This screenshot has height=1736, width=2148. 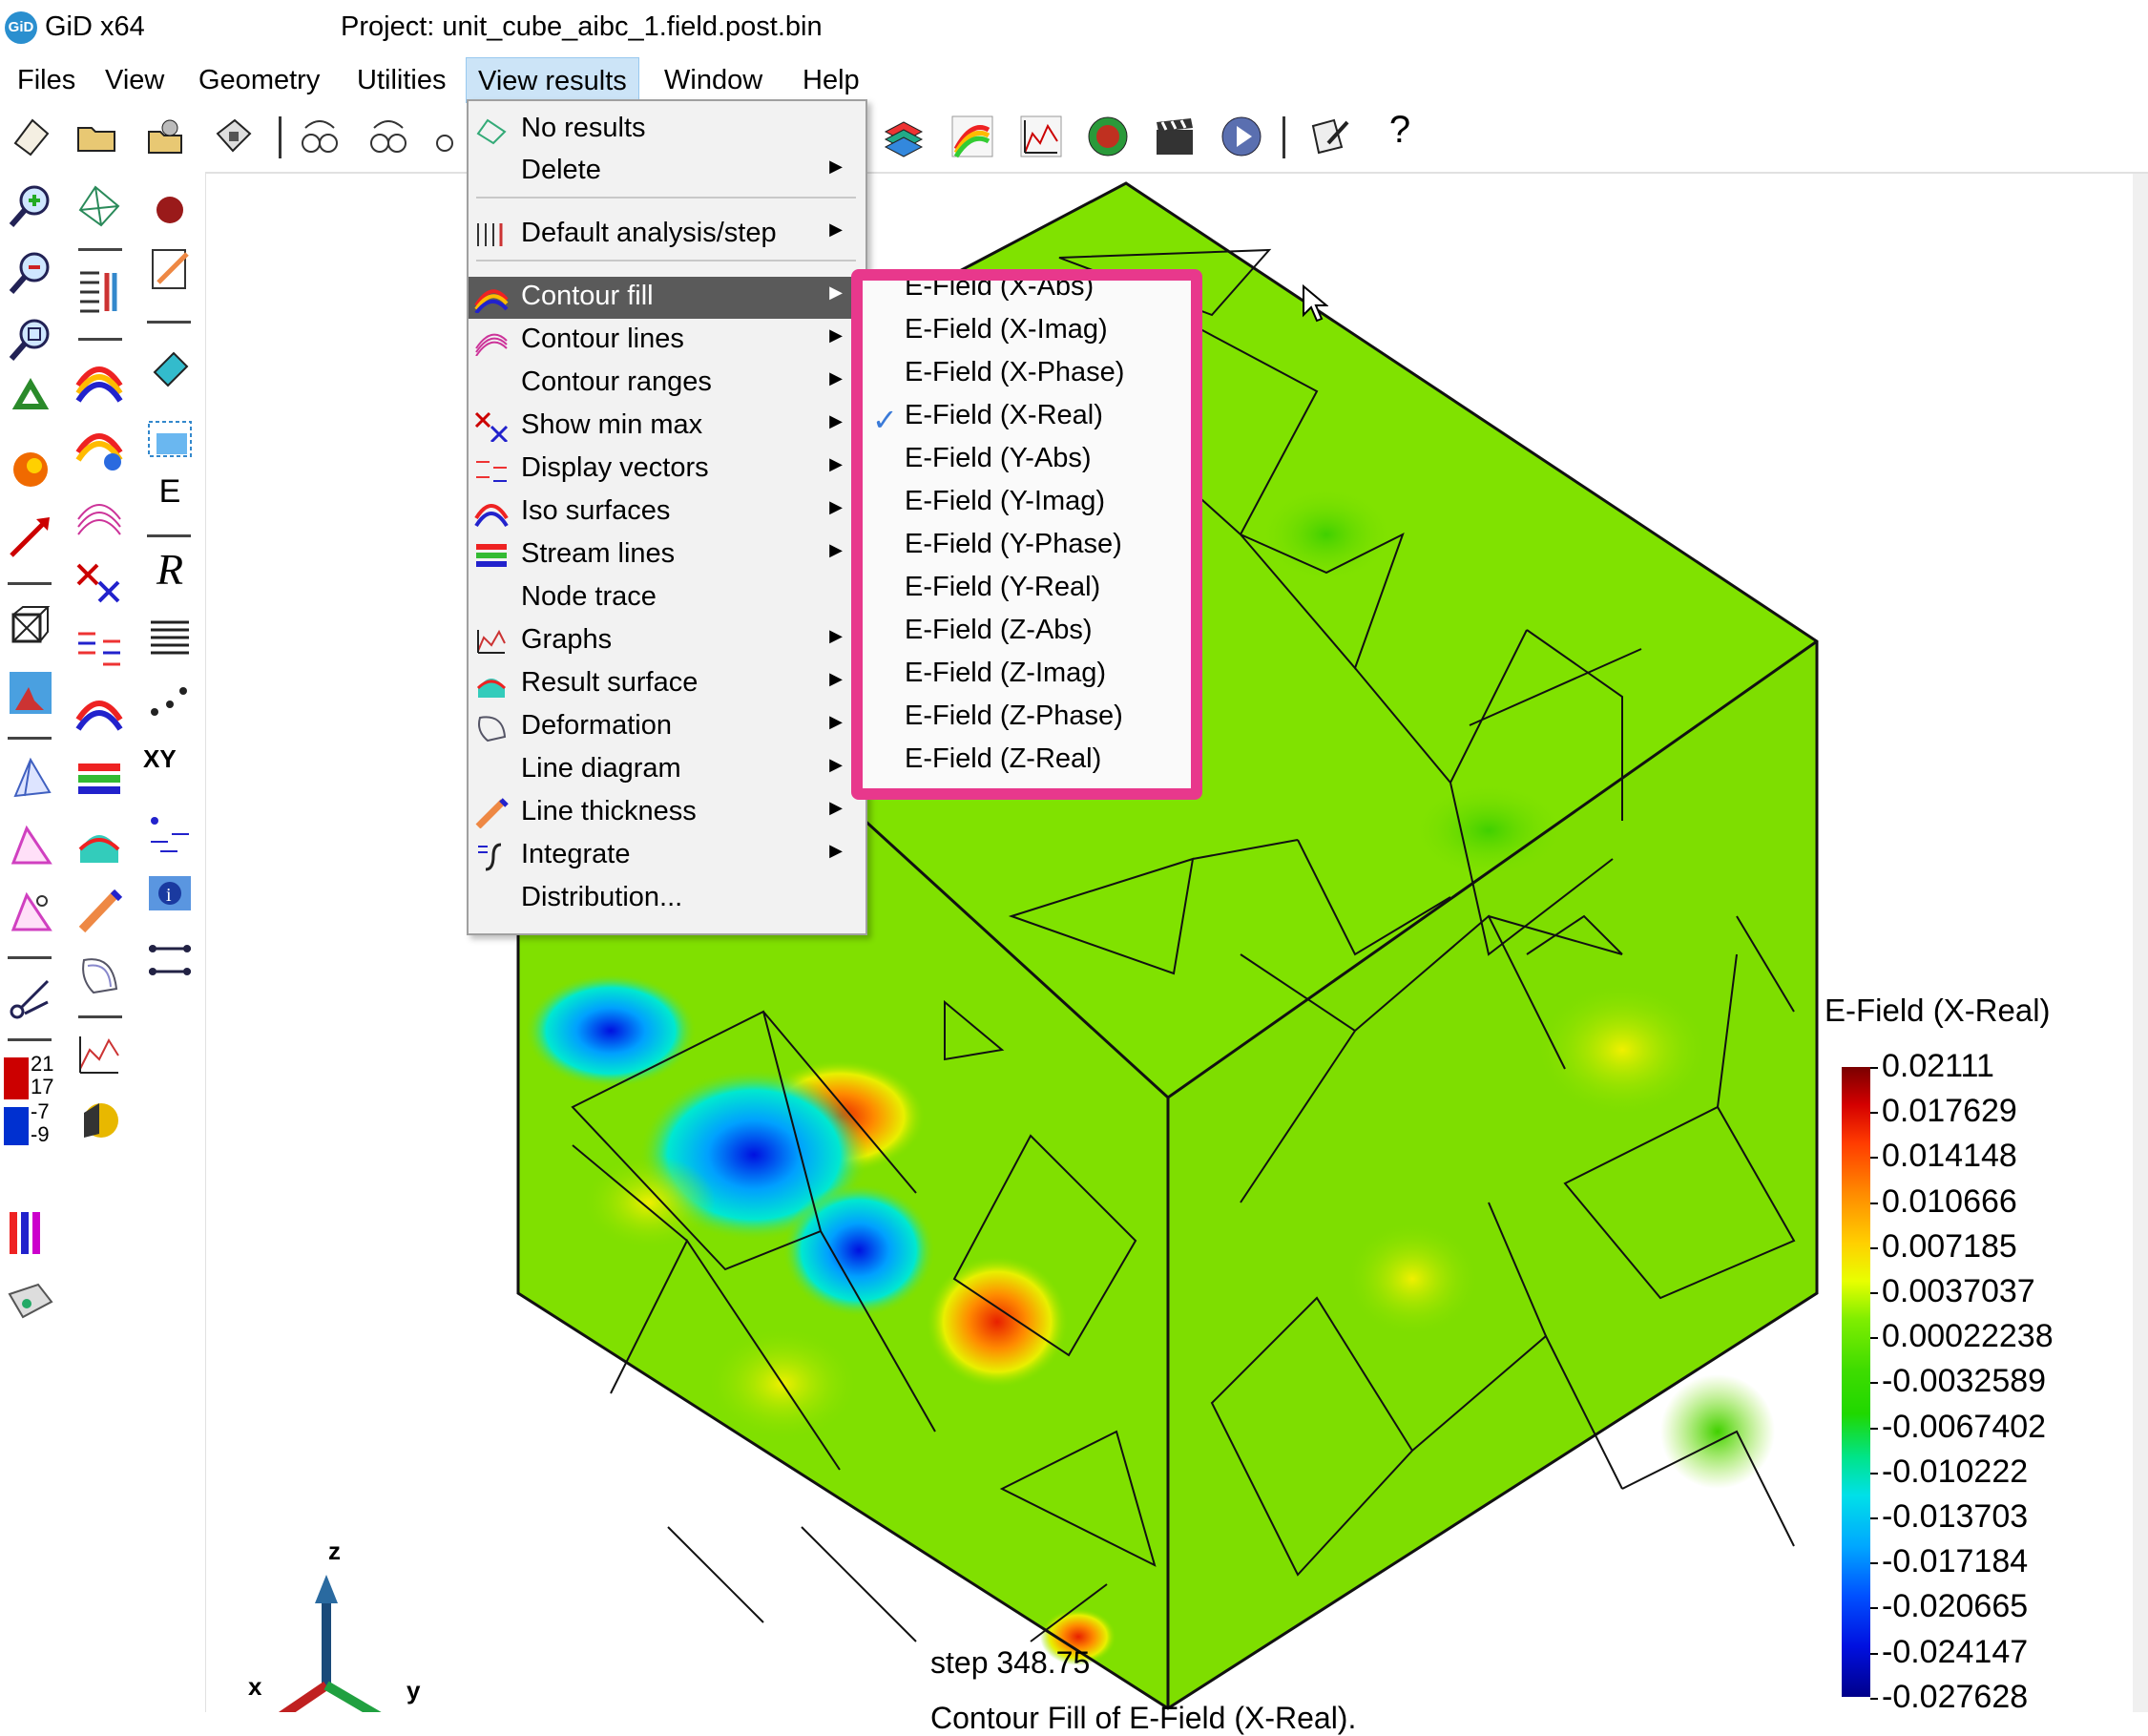 I want to click on menu-files: Files, so click(x=46, y=80).